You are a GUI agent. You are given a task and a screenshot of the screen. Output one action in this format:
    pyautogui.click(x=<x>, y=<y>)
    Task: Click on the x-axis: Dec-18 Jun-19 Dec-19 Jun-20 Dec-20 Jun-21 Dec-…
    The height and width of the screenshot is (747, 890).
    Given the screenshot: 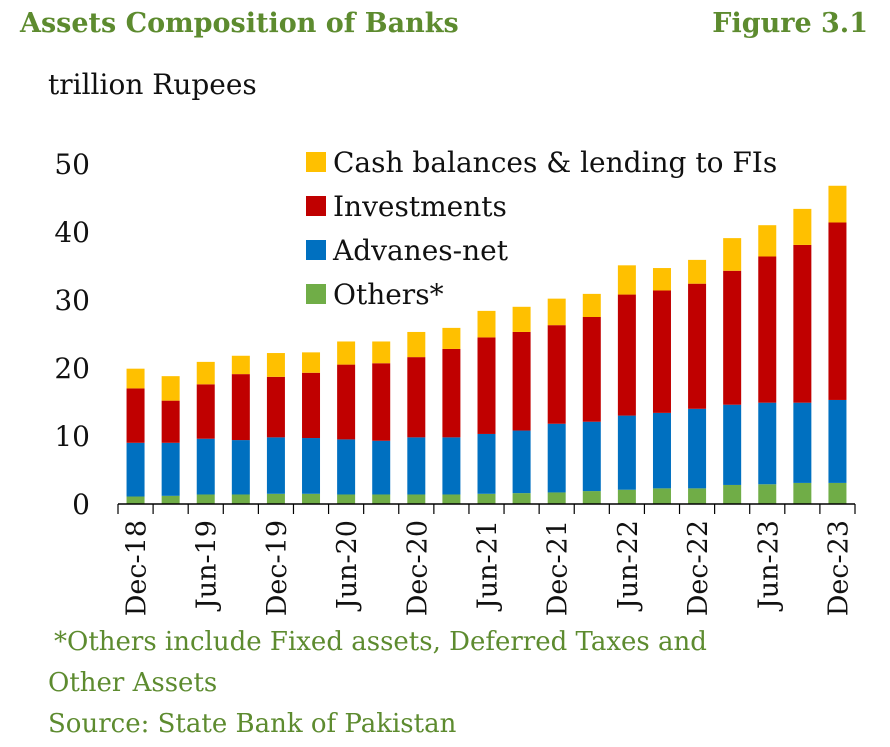 What is the action you would take?
    pyautogui.click(x=486, y=559)
    